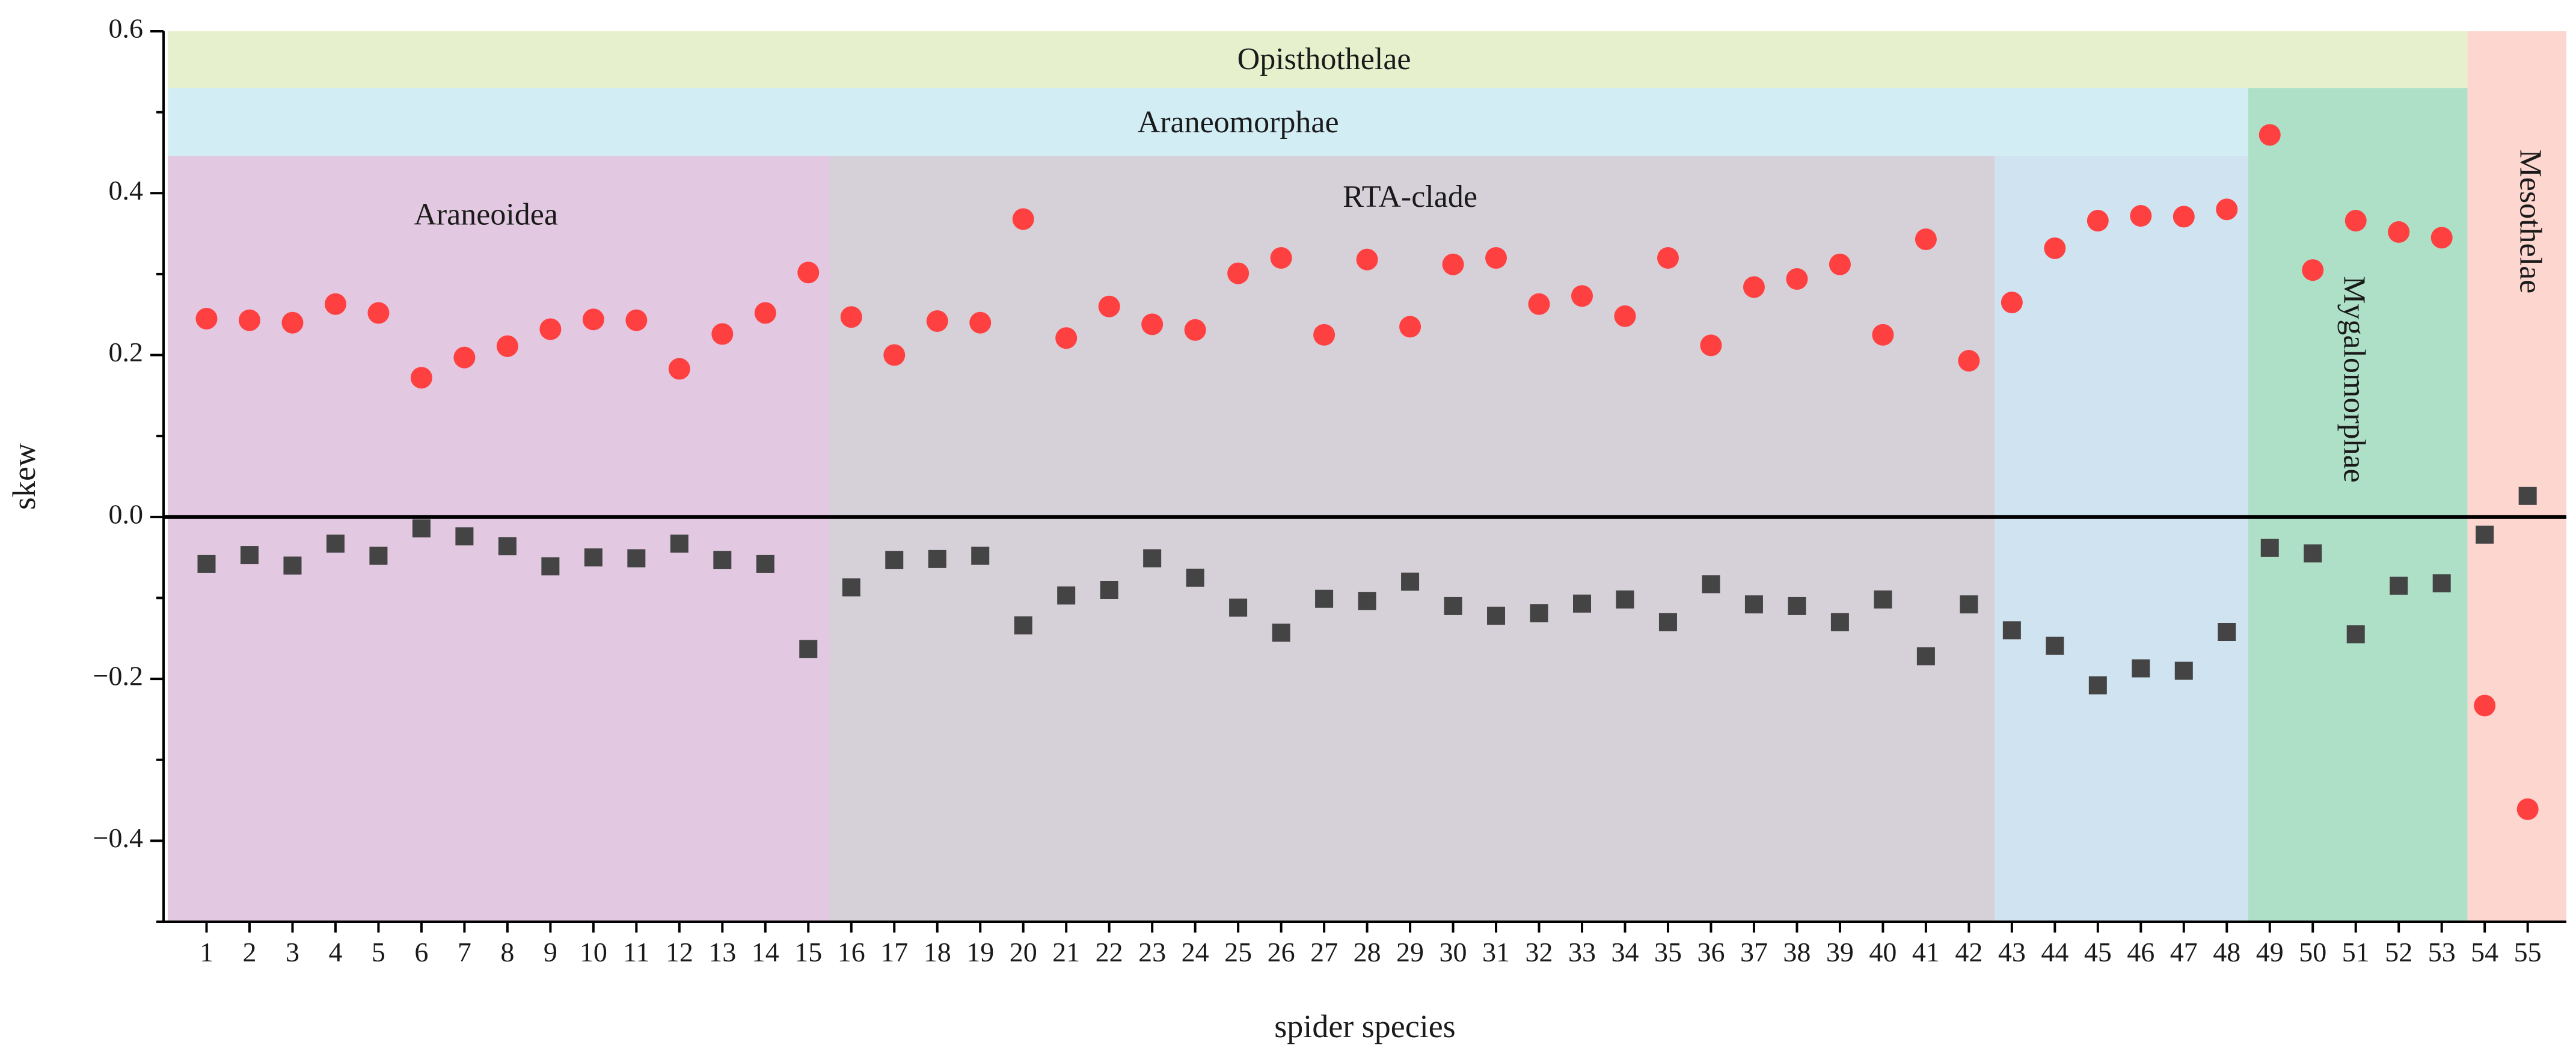 This screenshot has height=1057, width=2576. Describe the element at coordinates (378, 952) in the screenshot. I see `x-tick-label: 5` at that location.